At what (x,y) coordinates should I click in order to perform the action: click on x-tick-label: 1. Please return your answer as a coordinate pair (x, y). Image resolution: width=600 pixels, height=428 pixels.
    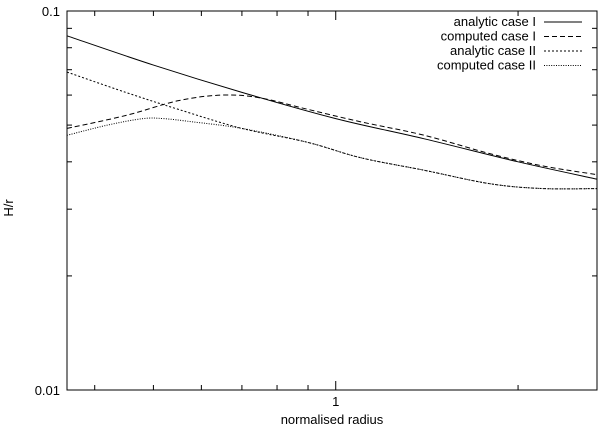
    Looking at the image, I should click on (335, 401).